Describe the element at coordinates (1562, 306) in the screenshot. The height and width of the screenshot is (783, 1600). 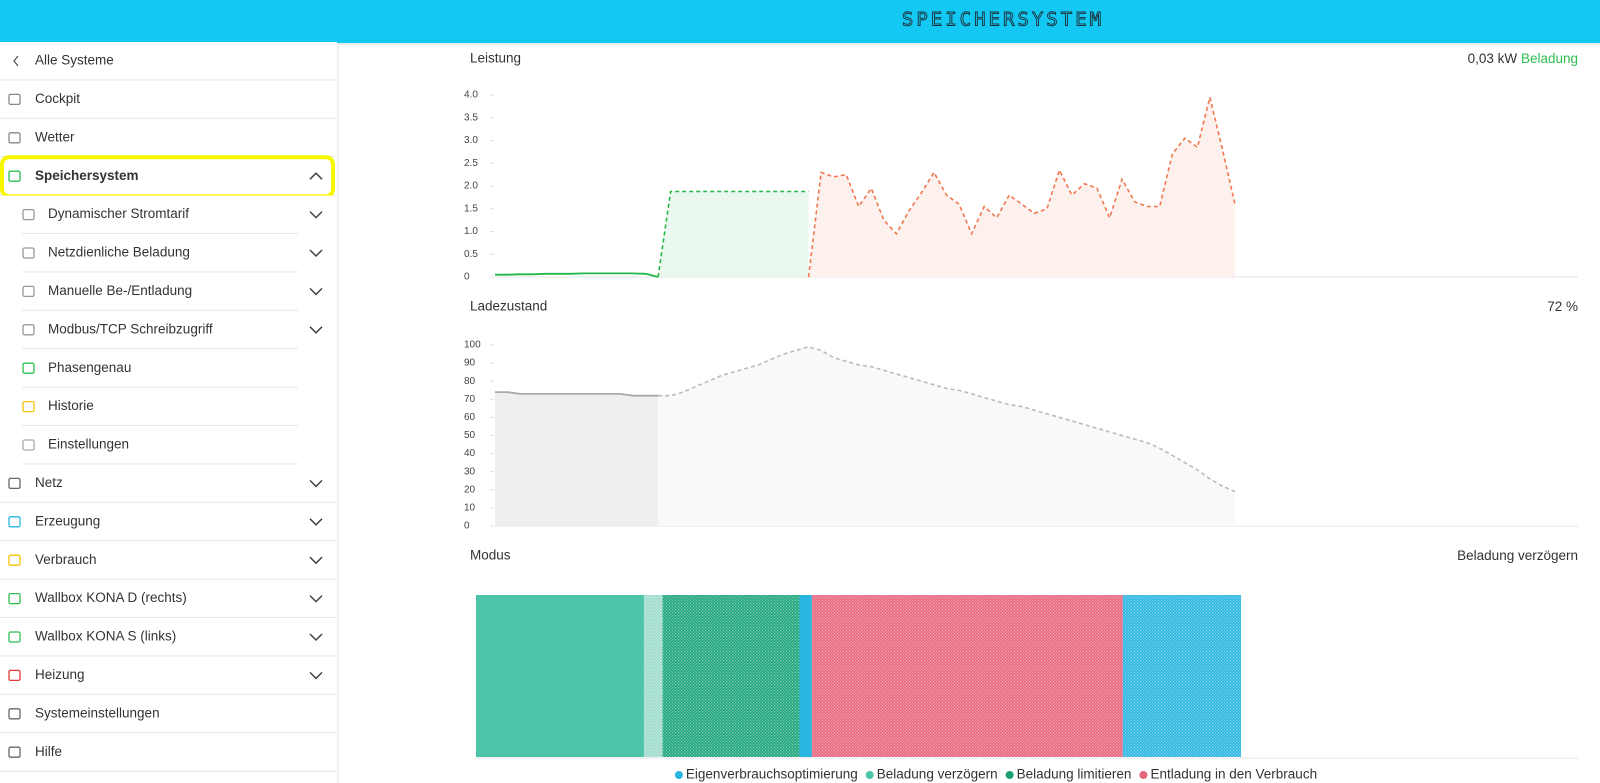
I see `panel-summary: 72 %` at that location.